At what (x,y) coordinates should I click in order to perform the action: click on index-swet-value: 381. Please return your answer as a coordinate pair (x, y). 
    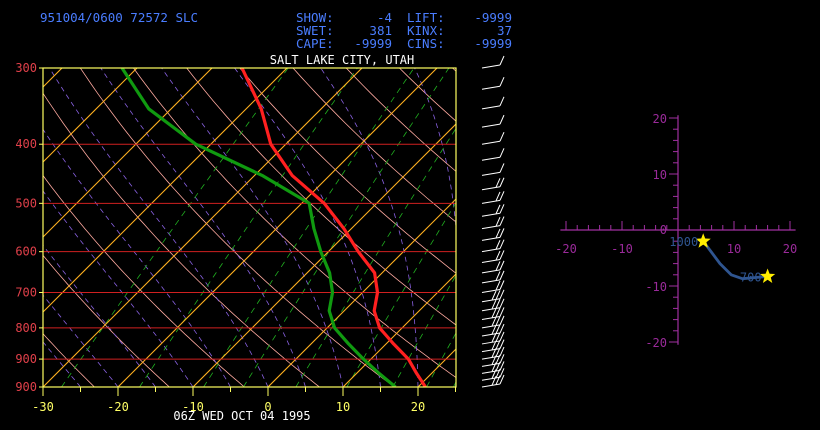
    Looking at the image, I should click on (380, 30).